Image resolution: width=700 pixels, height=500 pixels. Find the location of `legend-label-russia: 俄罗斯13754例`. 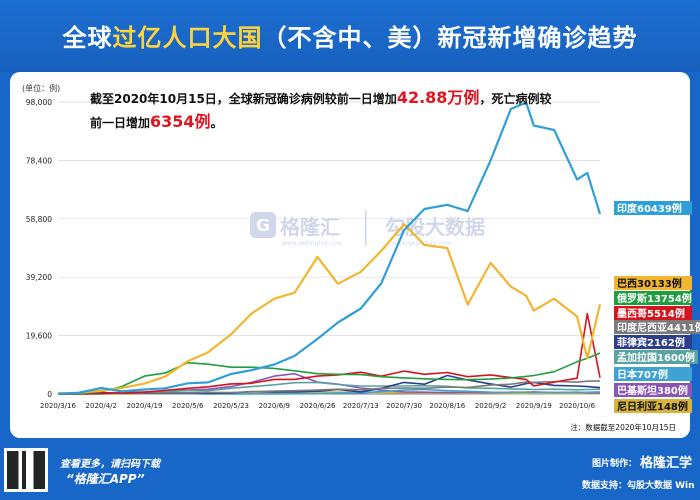

legend-label-russia: 俄罗斯13754例 is located at coordinates (654, 298).